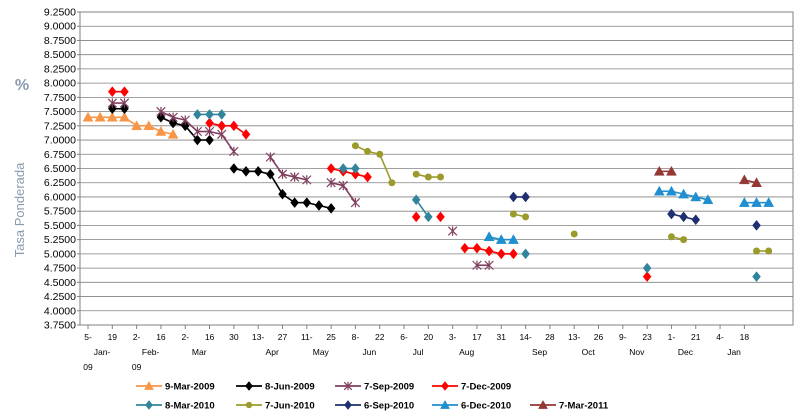  What do you see at coordinates (60, 155) in the screenshot?
I see `y-tick-label: 6.7500` at bounding box center [60, 155].